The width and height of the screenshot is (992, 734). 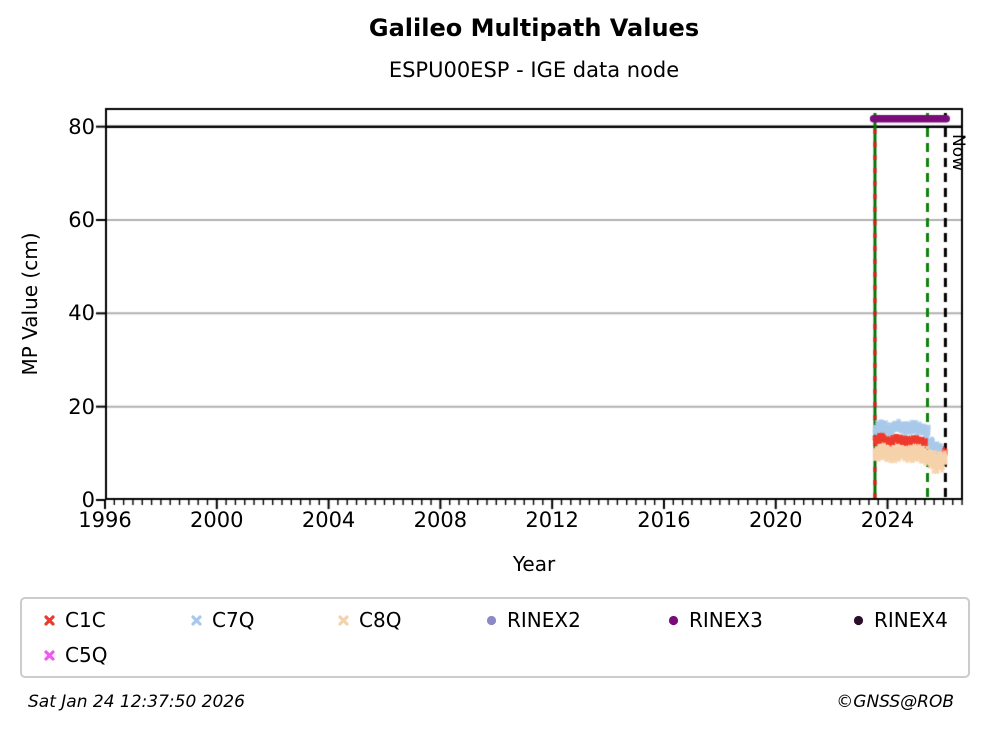 What do you see at coordinates (534, 70) in the screenshot?
I see `chart-subtitle: ESPU00ESP - IGE data node` at bounding box center [534, 70].